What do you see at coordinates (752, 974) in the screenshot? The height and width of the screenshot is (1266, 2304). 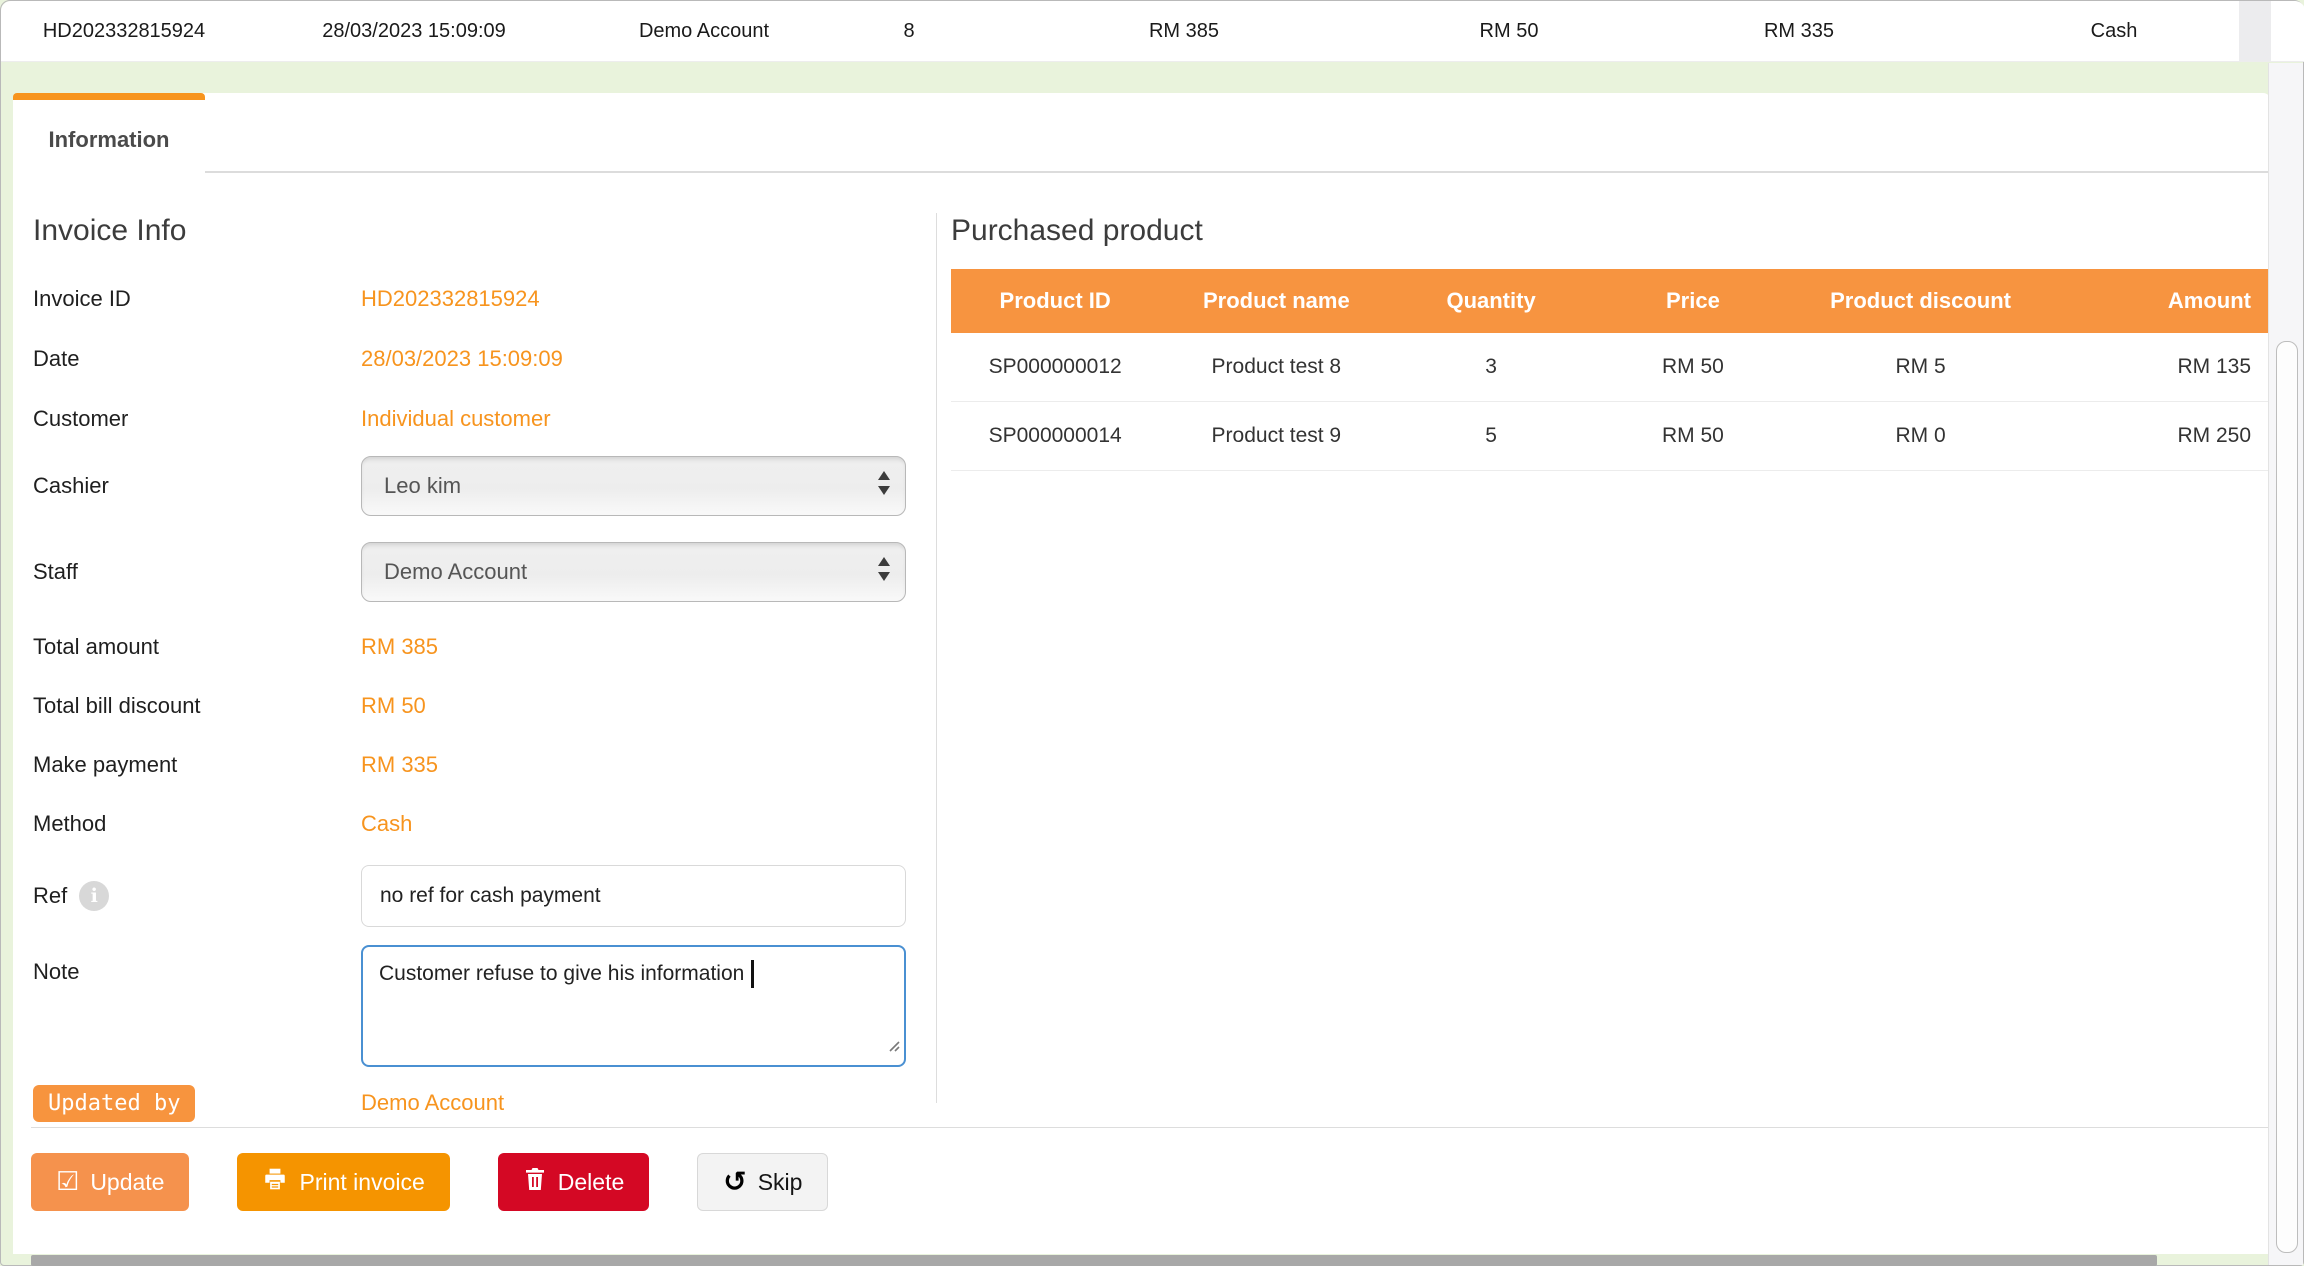 I see `text-caret` at bounding box center [752, 974].